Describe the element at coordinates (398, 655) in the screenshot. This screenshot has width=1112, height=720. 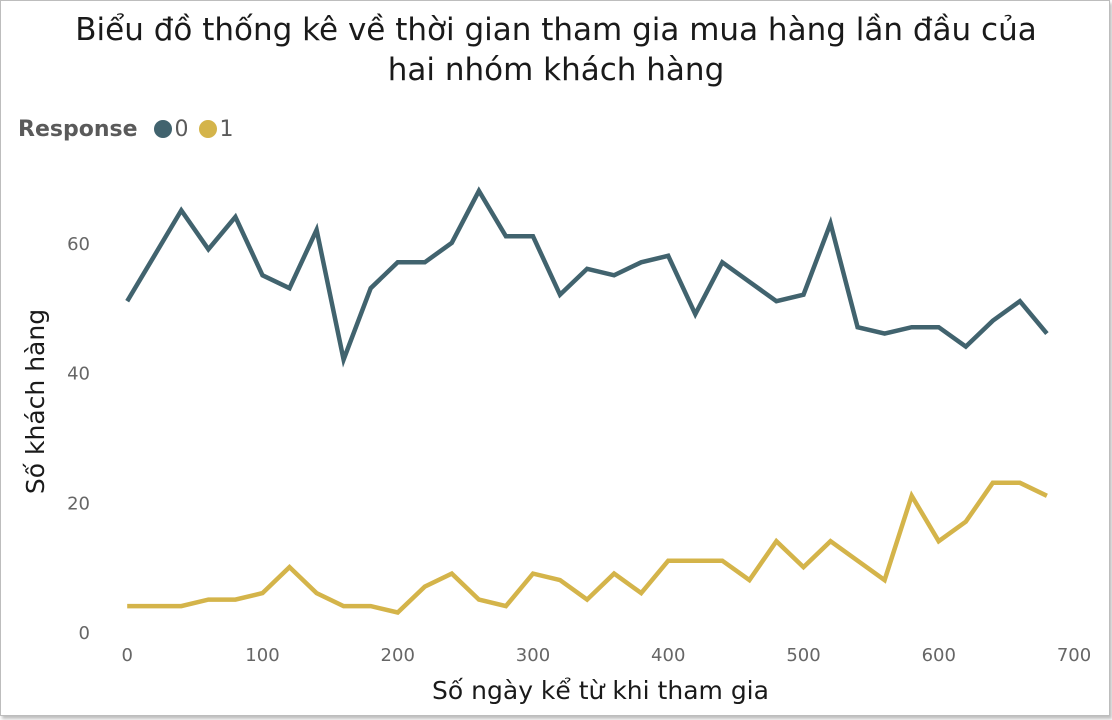
I see `x-tick-label: 200` at that location.